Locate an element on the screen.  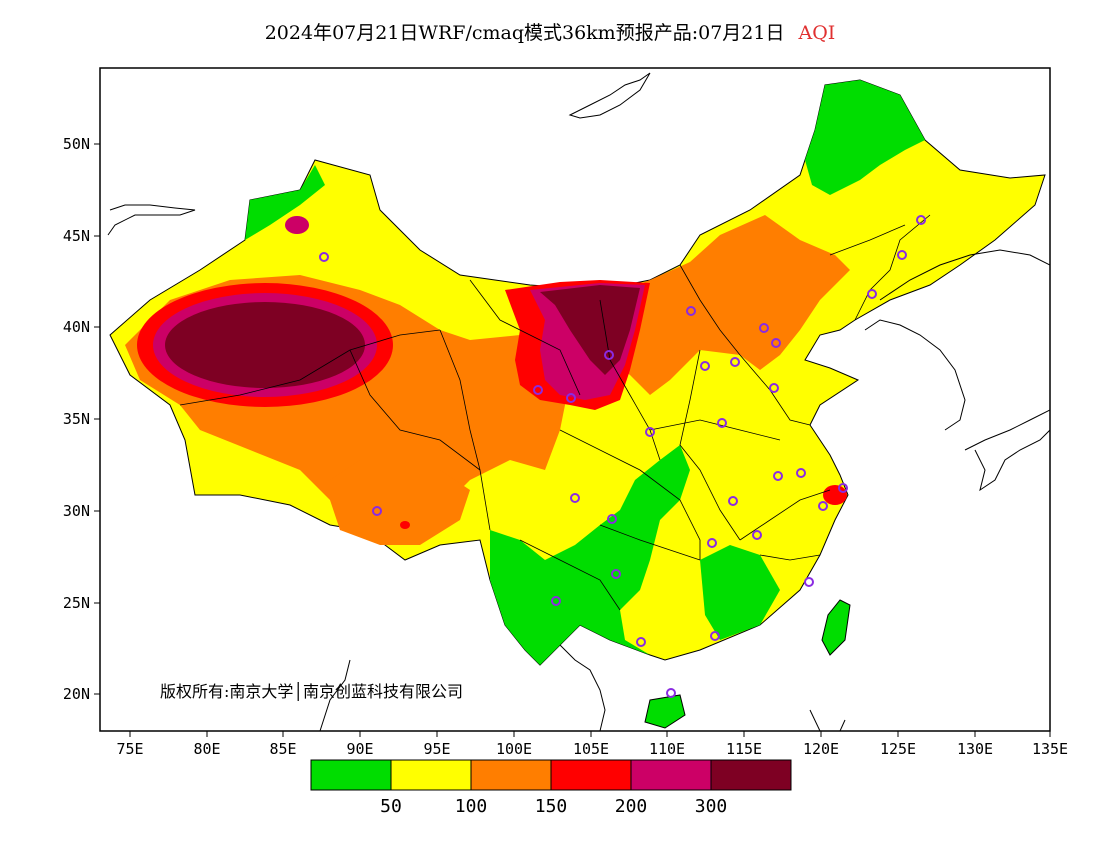
lon-label: 120E is located at coordinates (821, 749).